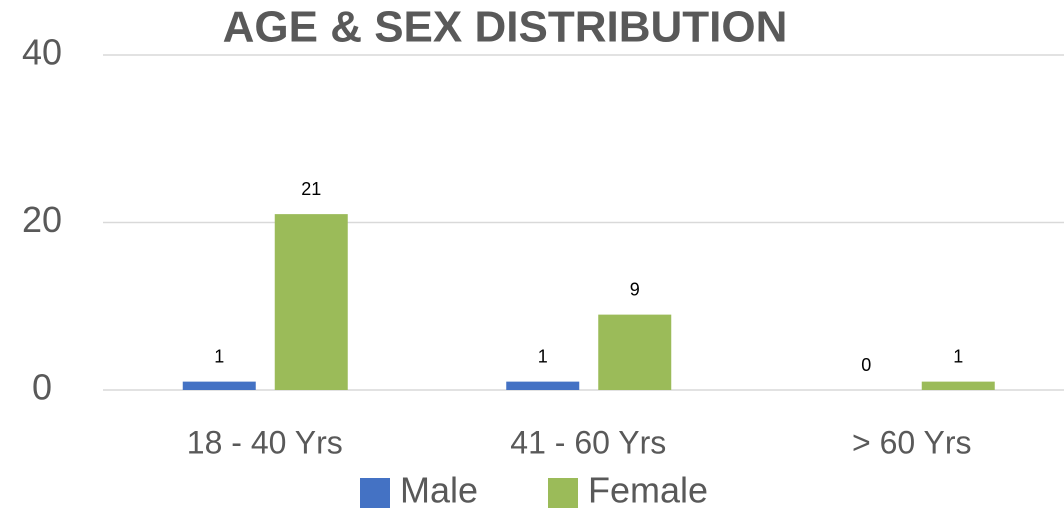 This screenshot has height=515, width=1064. I want to click on y-tick-label: 20, so click(42, 219).